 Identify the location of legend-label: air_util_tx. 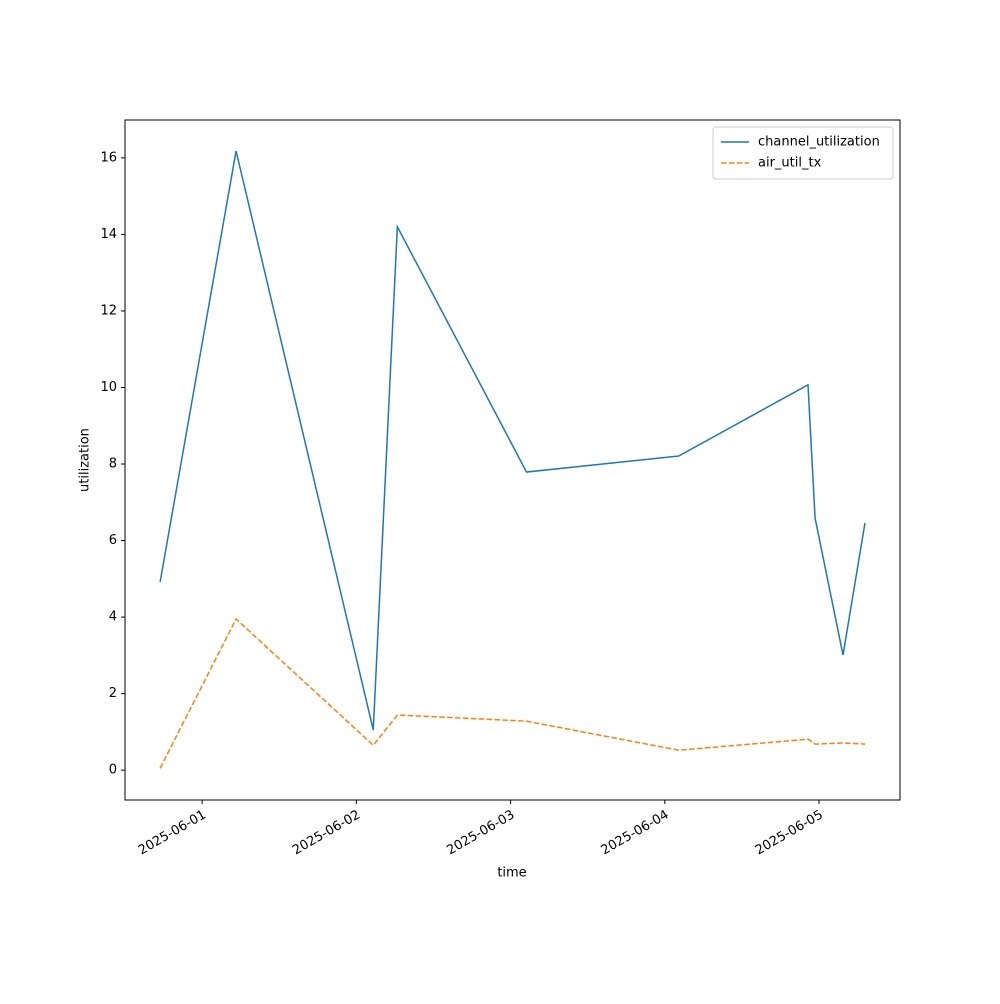
(790, 163).